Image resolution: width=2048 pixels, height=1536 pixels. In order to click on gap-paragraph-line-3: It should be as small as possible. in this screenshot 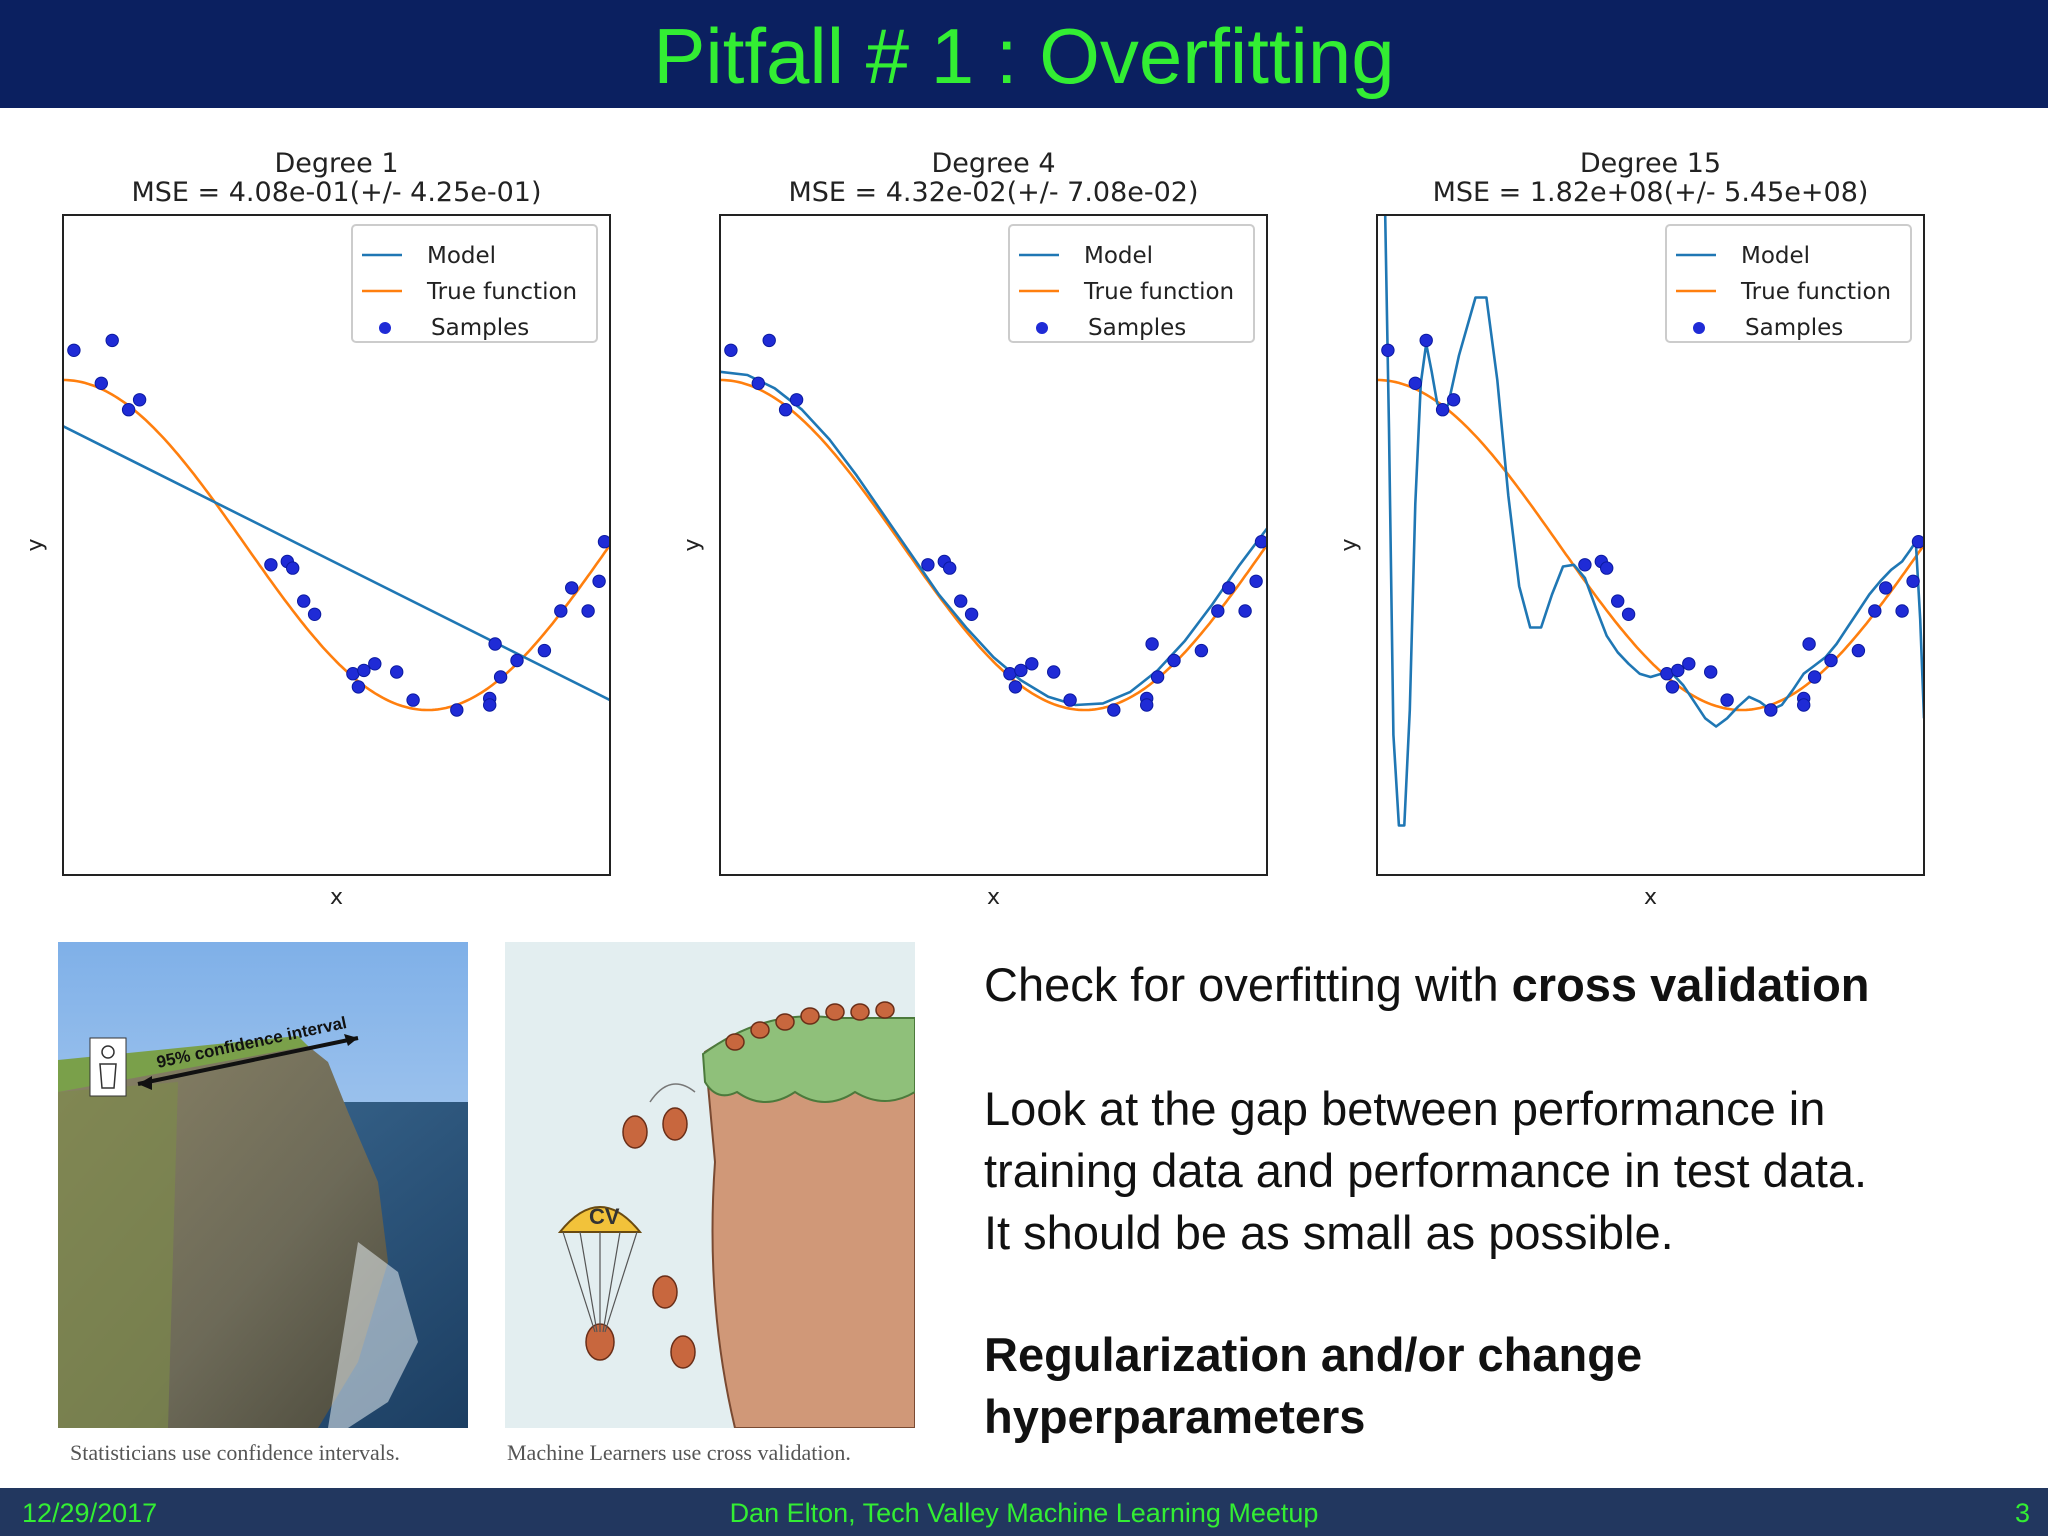, I will do `click(1329, 1232)`.